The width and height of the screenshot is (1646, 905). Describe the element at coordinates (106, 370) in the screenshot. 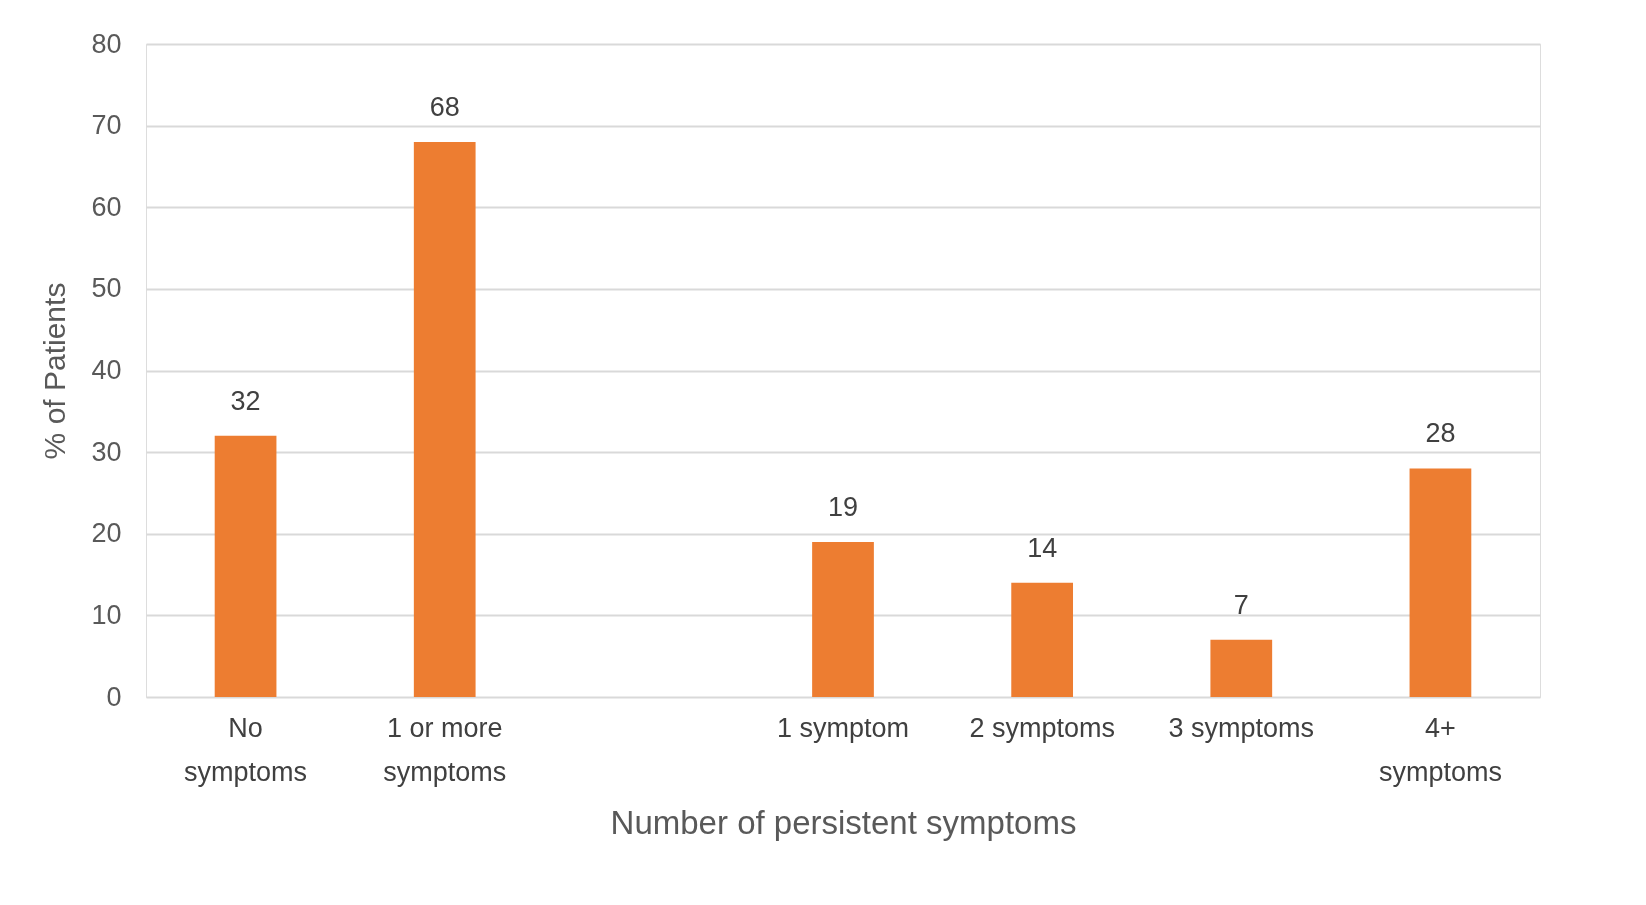

I see `y-tick-label: 40` at that location.